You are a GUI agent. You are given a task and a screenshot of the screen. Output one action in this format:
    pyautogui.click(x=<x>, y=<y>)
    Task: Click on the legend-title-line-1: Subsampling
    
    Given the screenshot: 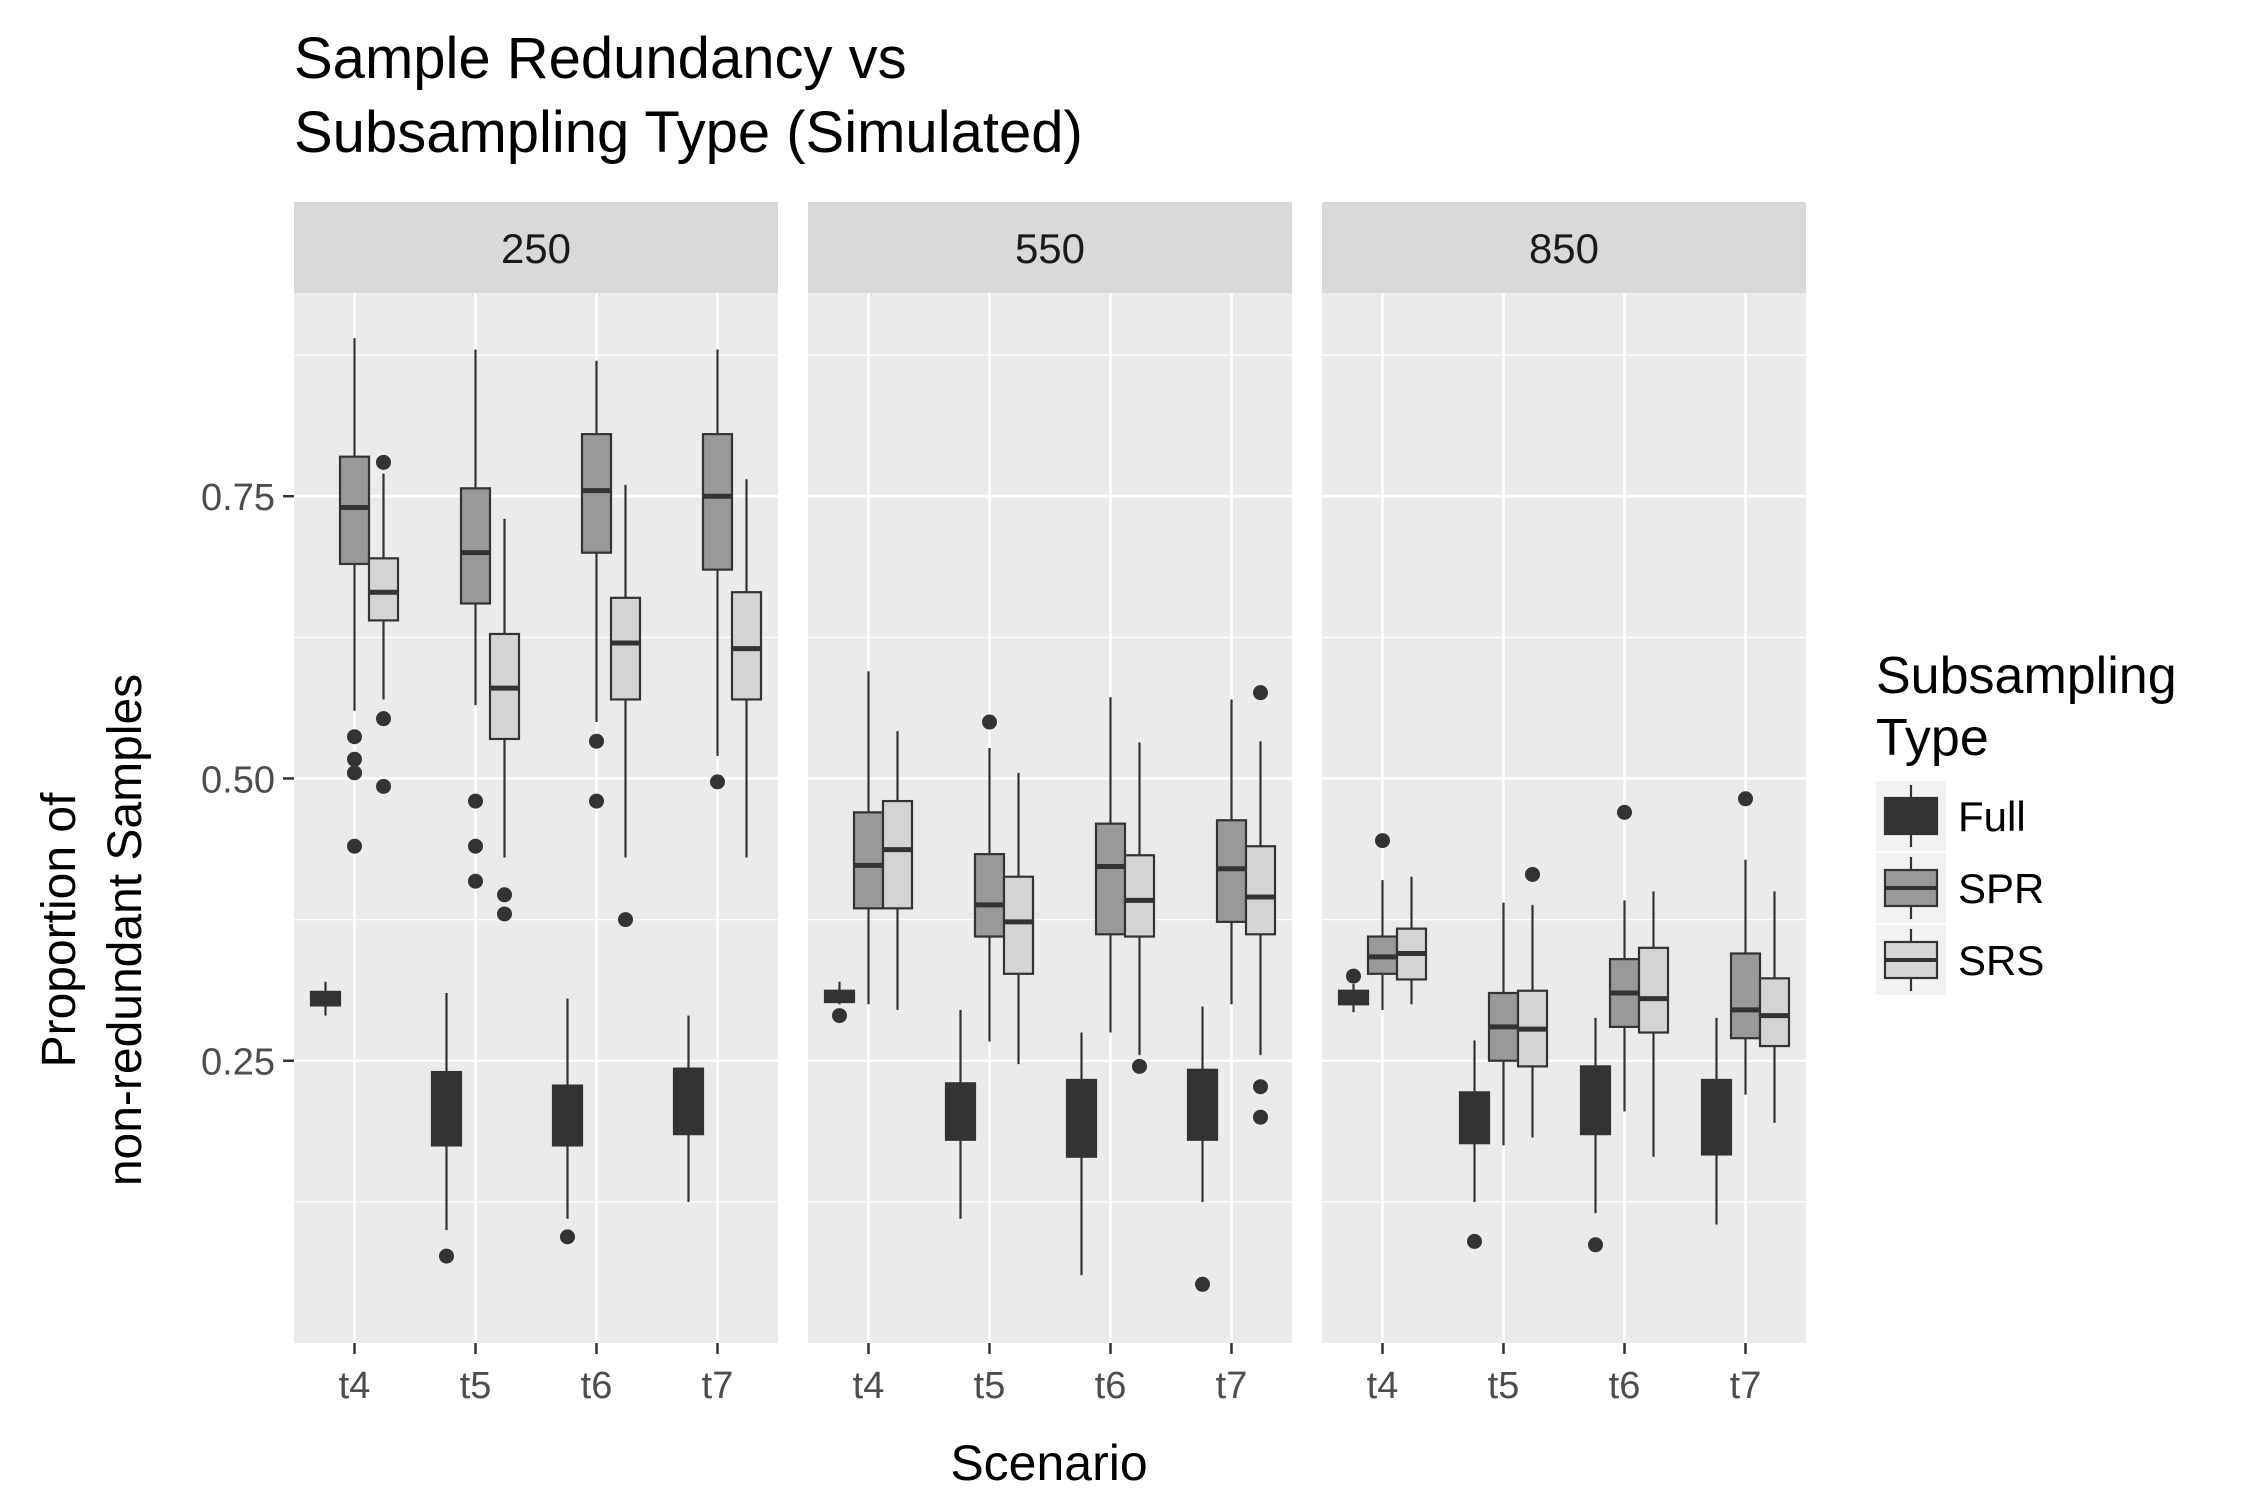 What is the action you would take?
    pyautogui.click(x=2026, y=676)
    